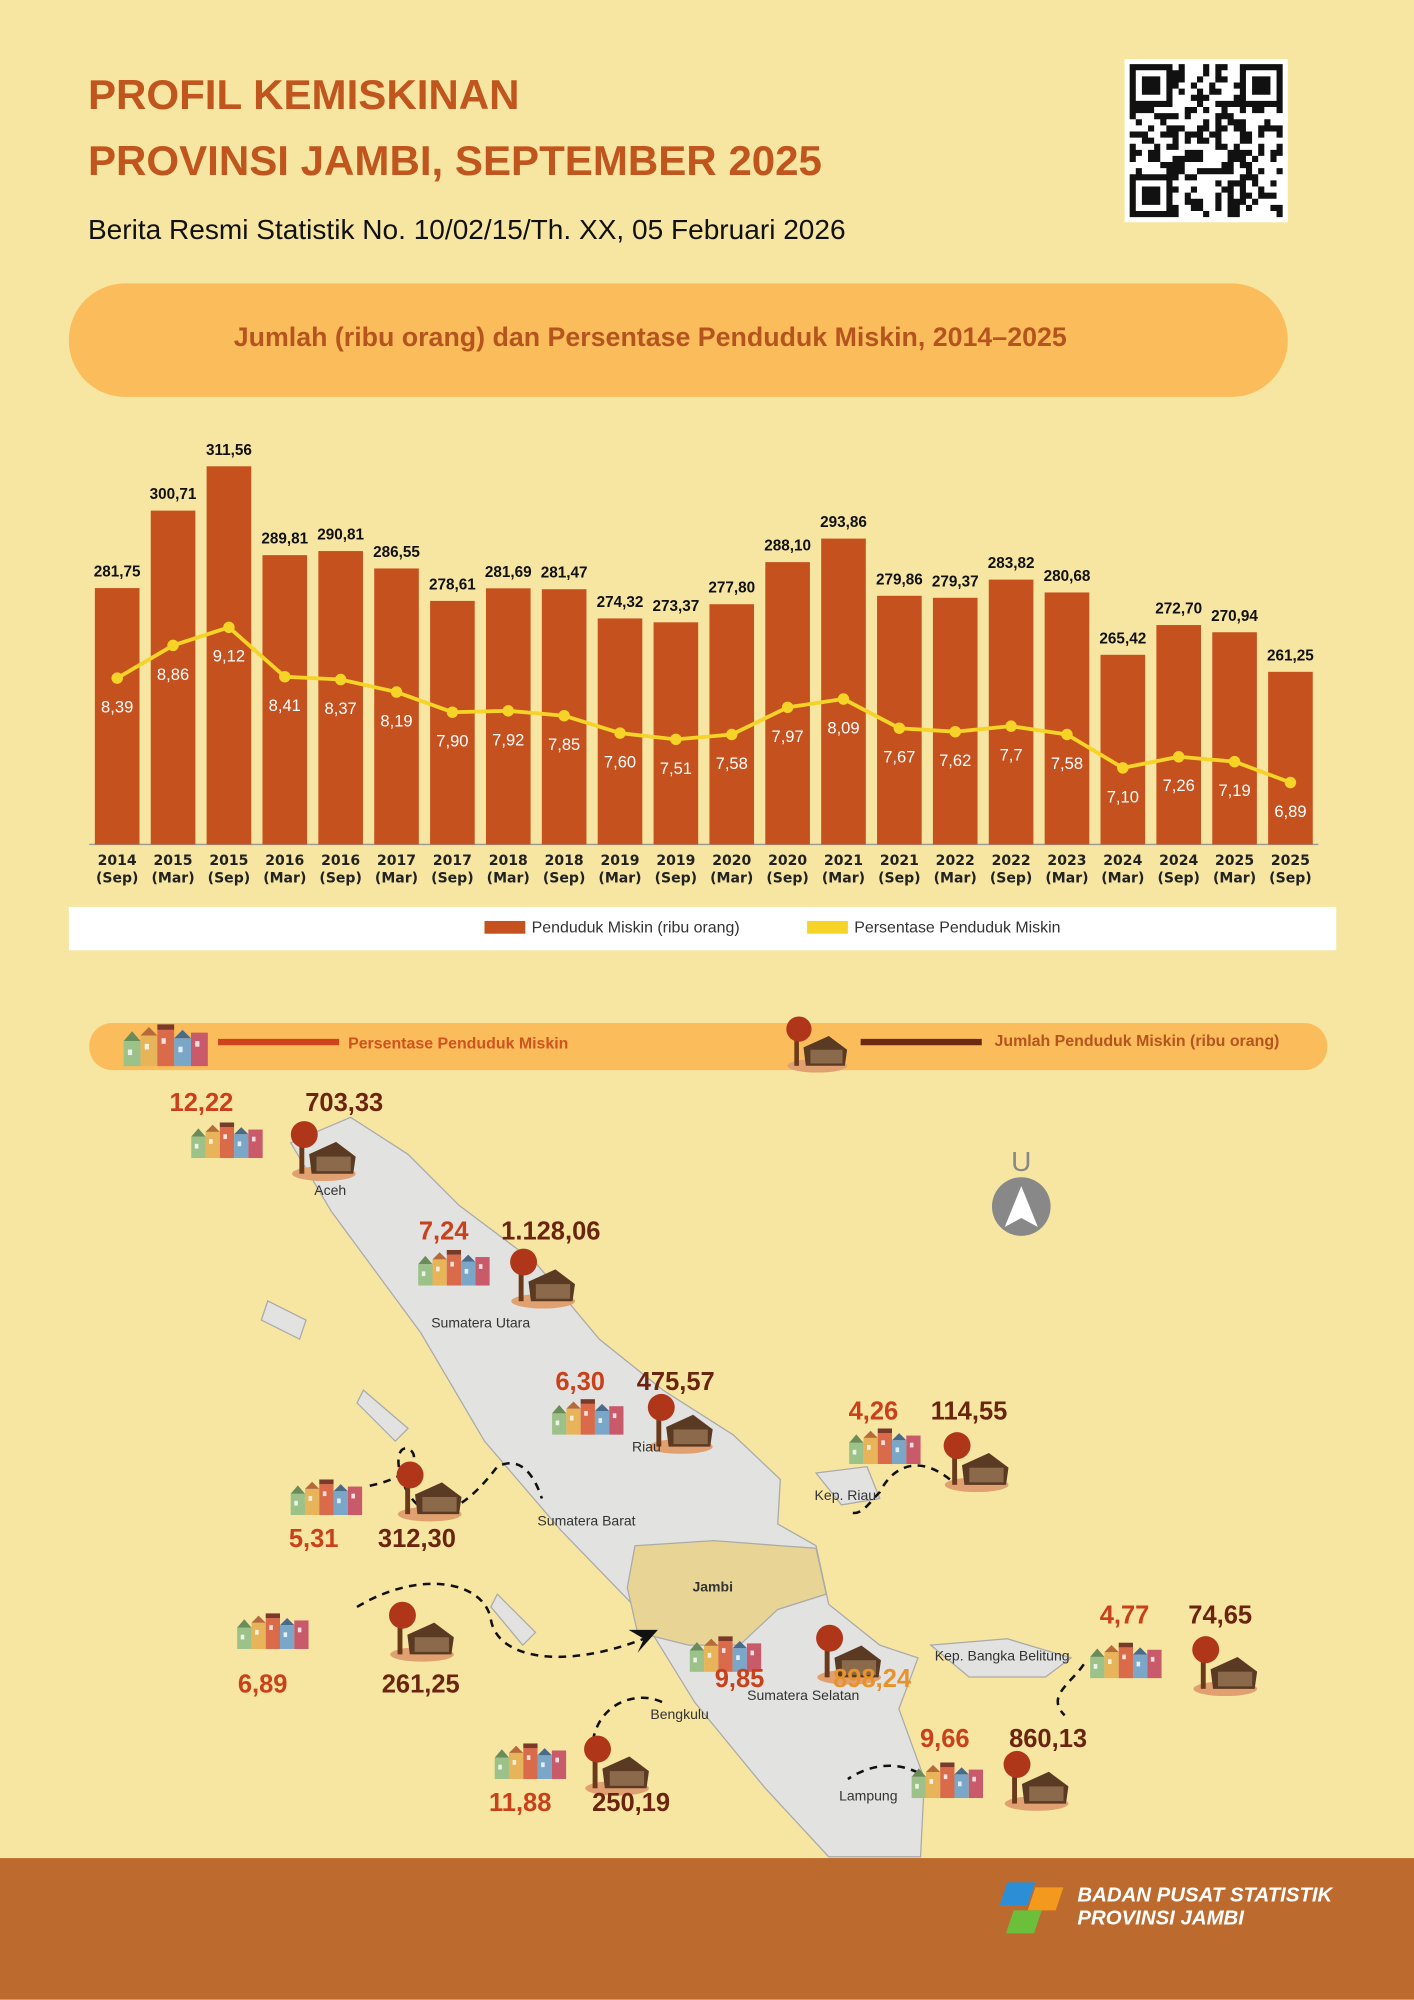  I want to click on province-name: Kep. Riau, so click(846, 1495).